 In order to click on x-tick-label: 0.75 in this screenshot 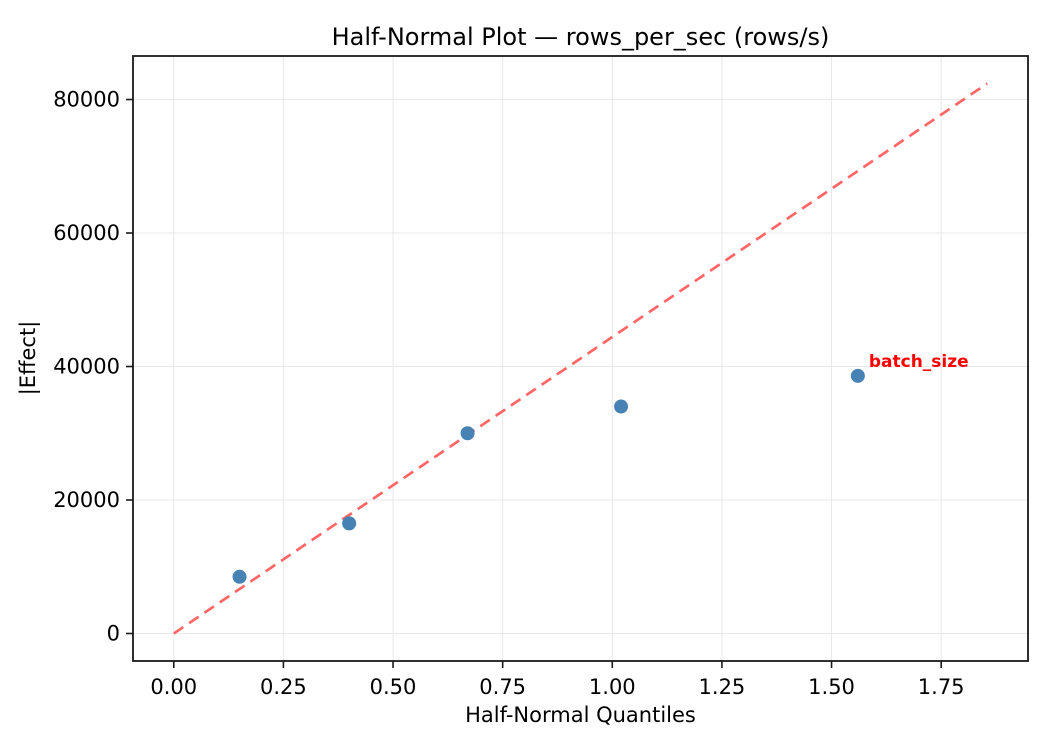, I will do `click(502, 687)`.